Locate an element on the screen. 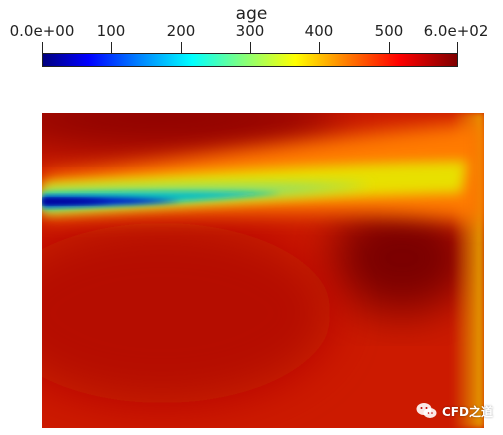 The width and height of the screenshot is (503, 435). watermark: CFD之道 is located at coordinates (454, 411).